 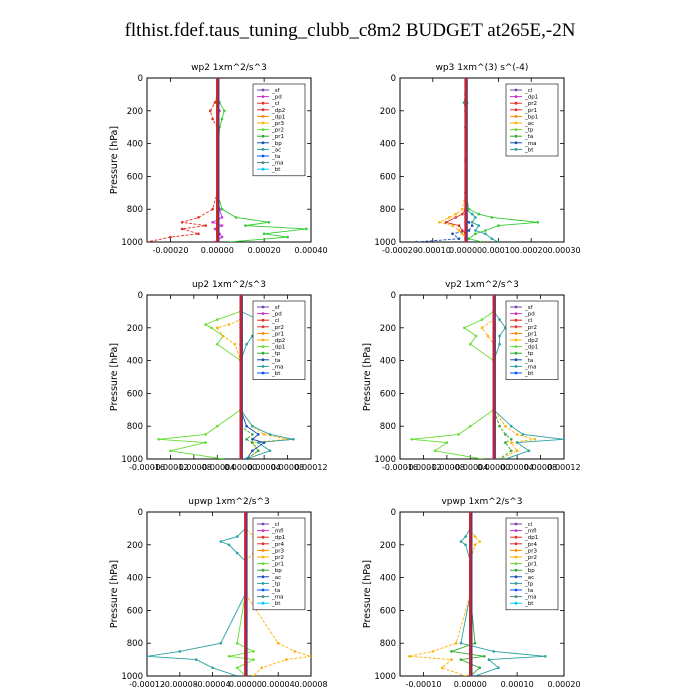 I want to click on panel-title: vpwp 1xm^2/s^3, so click(x=481, y=502).